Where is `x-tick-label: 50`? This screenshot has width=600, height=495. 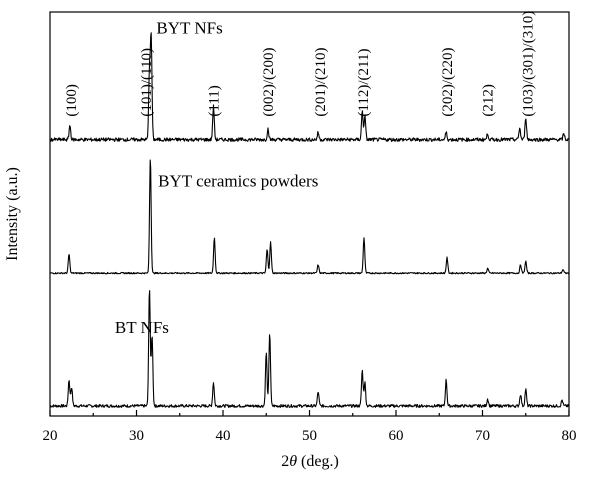
x-tick-label: 50 is located at coordinates (309, 436).